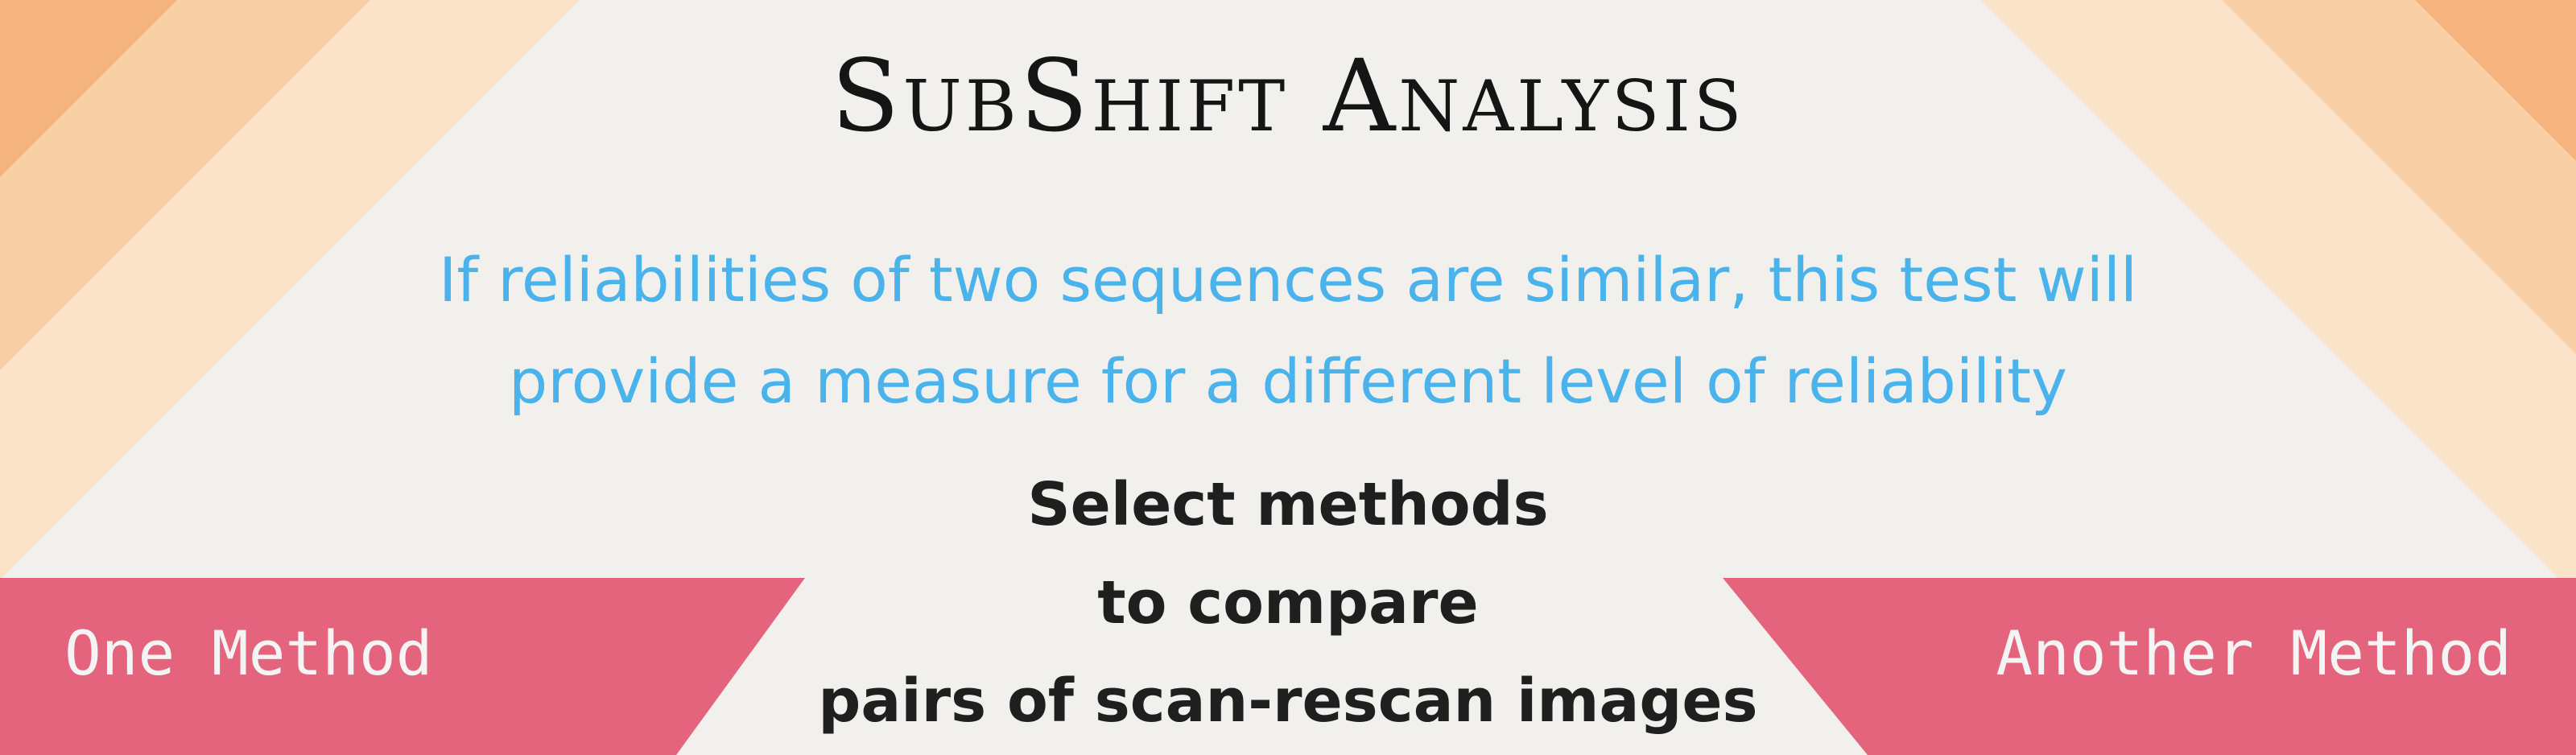 The height and width of the screenshot is (755, 2576). What do you see at coordinates (248, 653) in the screenshot?
I see `one-method-label: One Method` at bounding box center [248, 653].